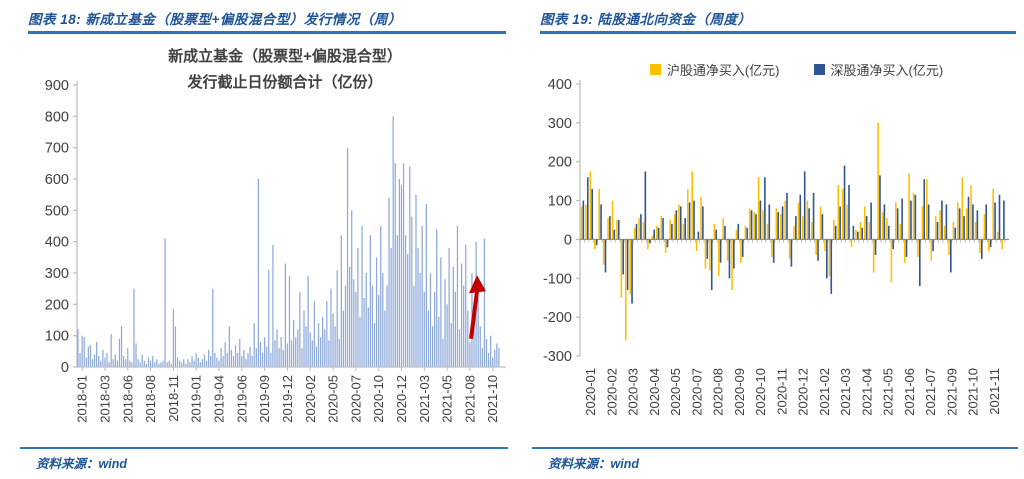 The height and width of the screenshot is (479, 1024). What do you see at coordinates (930, 392) in the screenshot?
I see `x-tick-label: 2021-07` at bounding box center [930, 392].